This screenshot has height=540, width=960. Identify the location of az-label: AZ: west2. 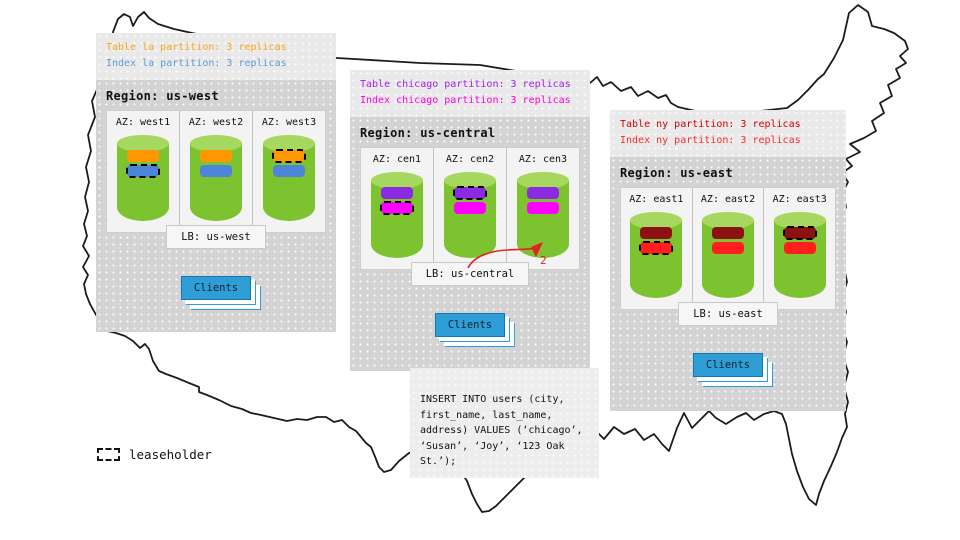
(216, 122).